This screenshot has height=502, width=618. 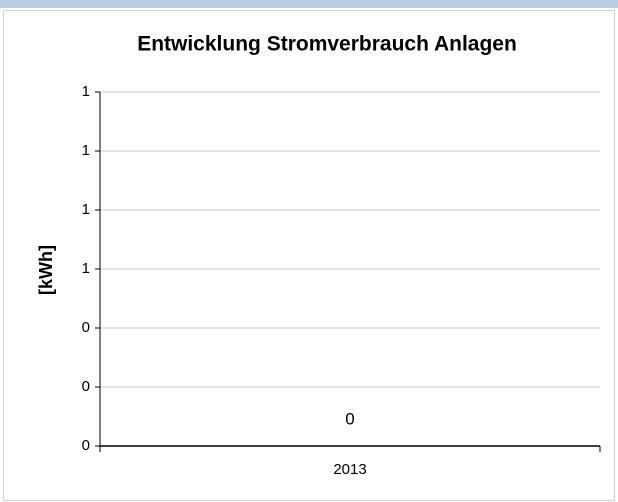 What do you see at coordinates (349, 418) in the screenshot?
I see `data-label: 0` at bounding box center [349, 418].